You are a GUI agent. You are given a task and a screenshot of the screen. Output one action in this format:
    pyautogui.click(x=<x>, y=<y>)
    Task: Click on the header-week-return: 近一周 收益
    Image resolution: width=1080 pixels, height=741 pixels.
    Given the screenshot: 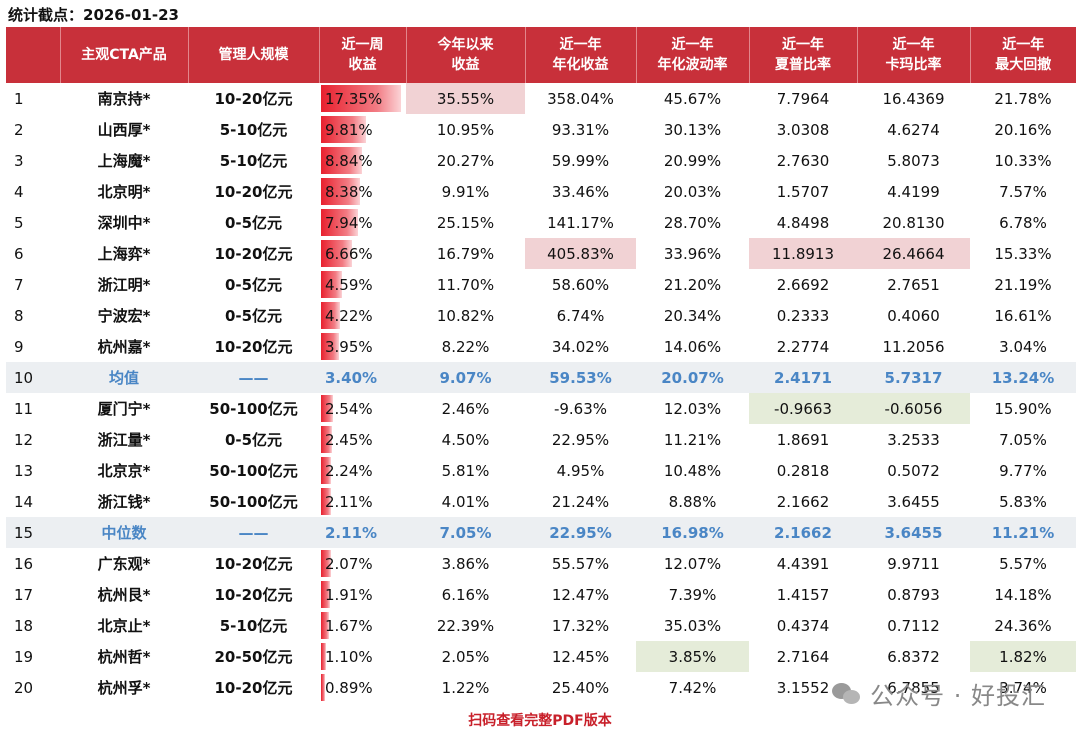 What is the action you would take?
    pyautogui.click(x=363, y=55)
    